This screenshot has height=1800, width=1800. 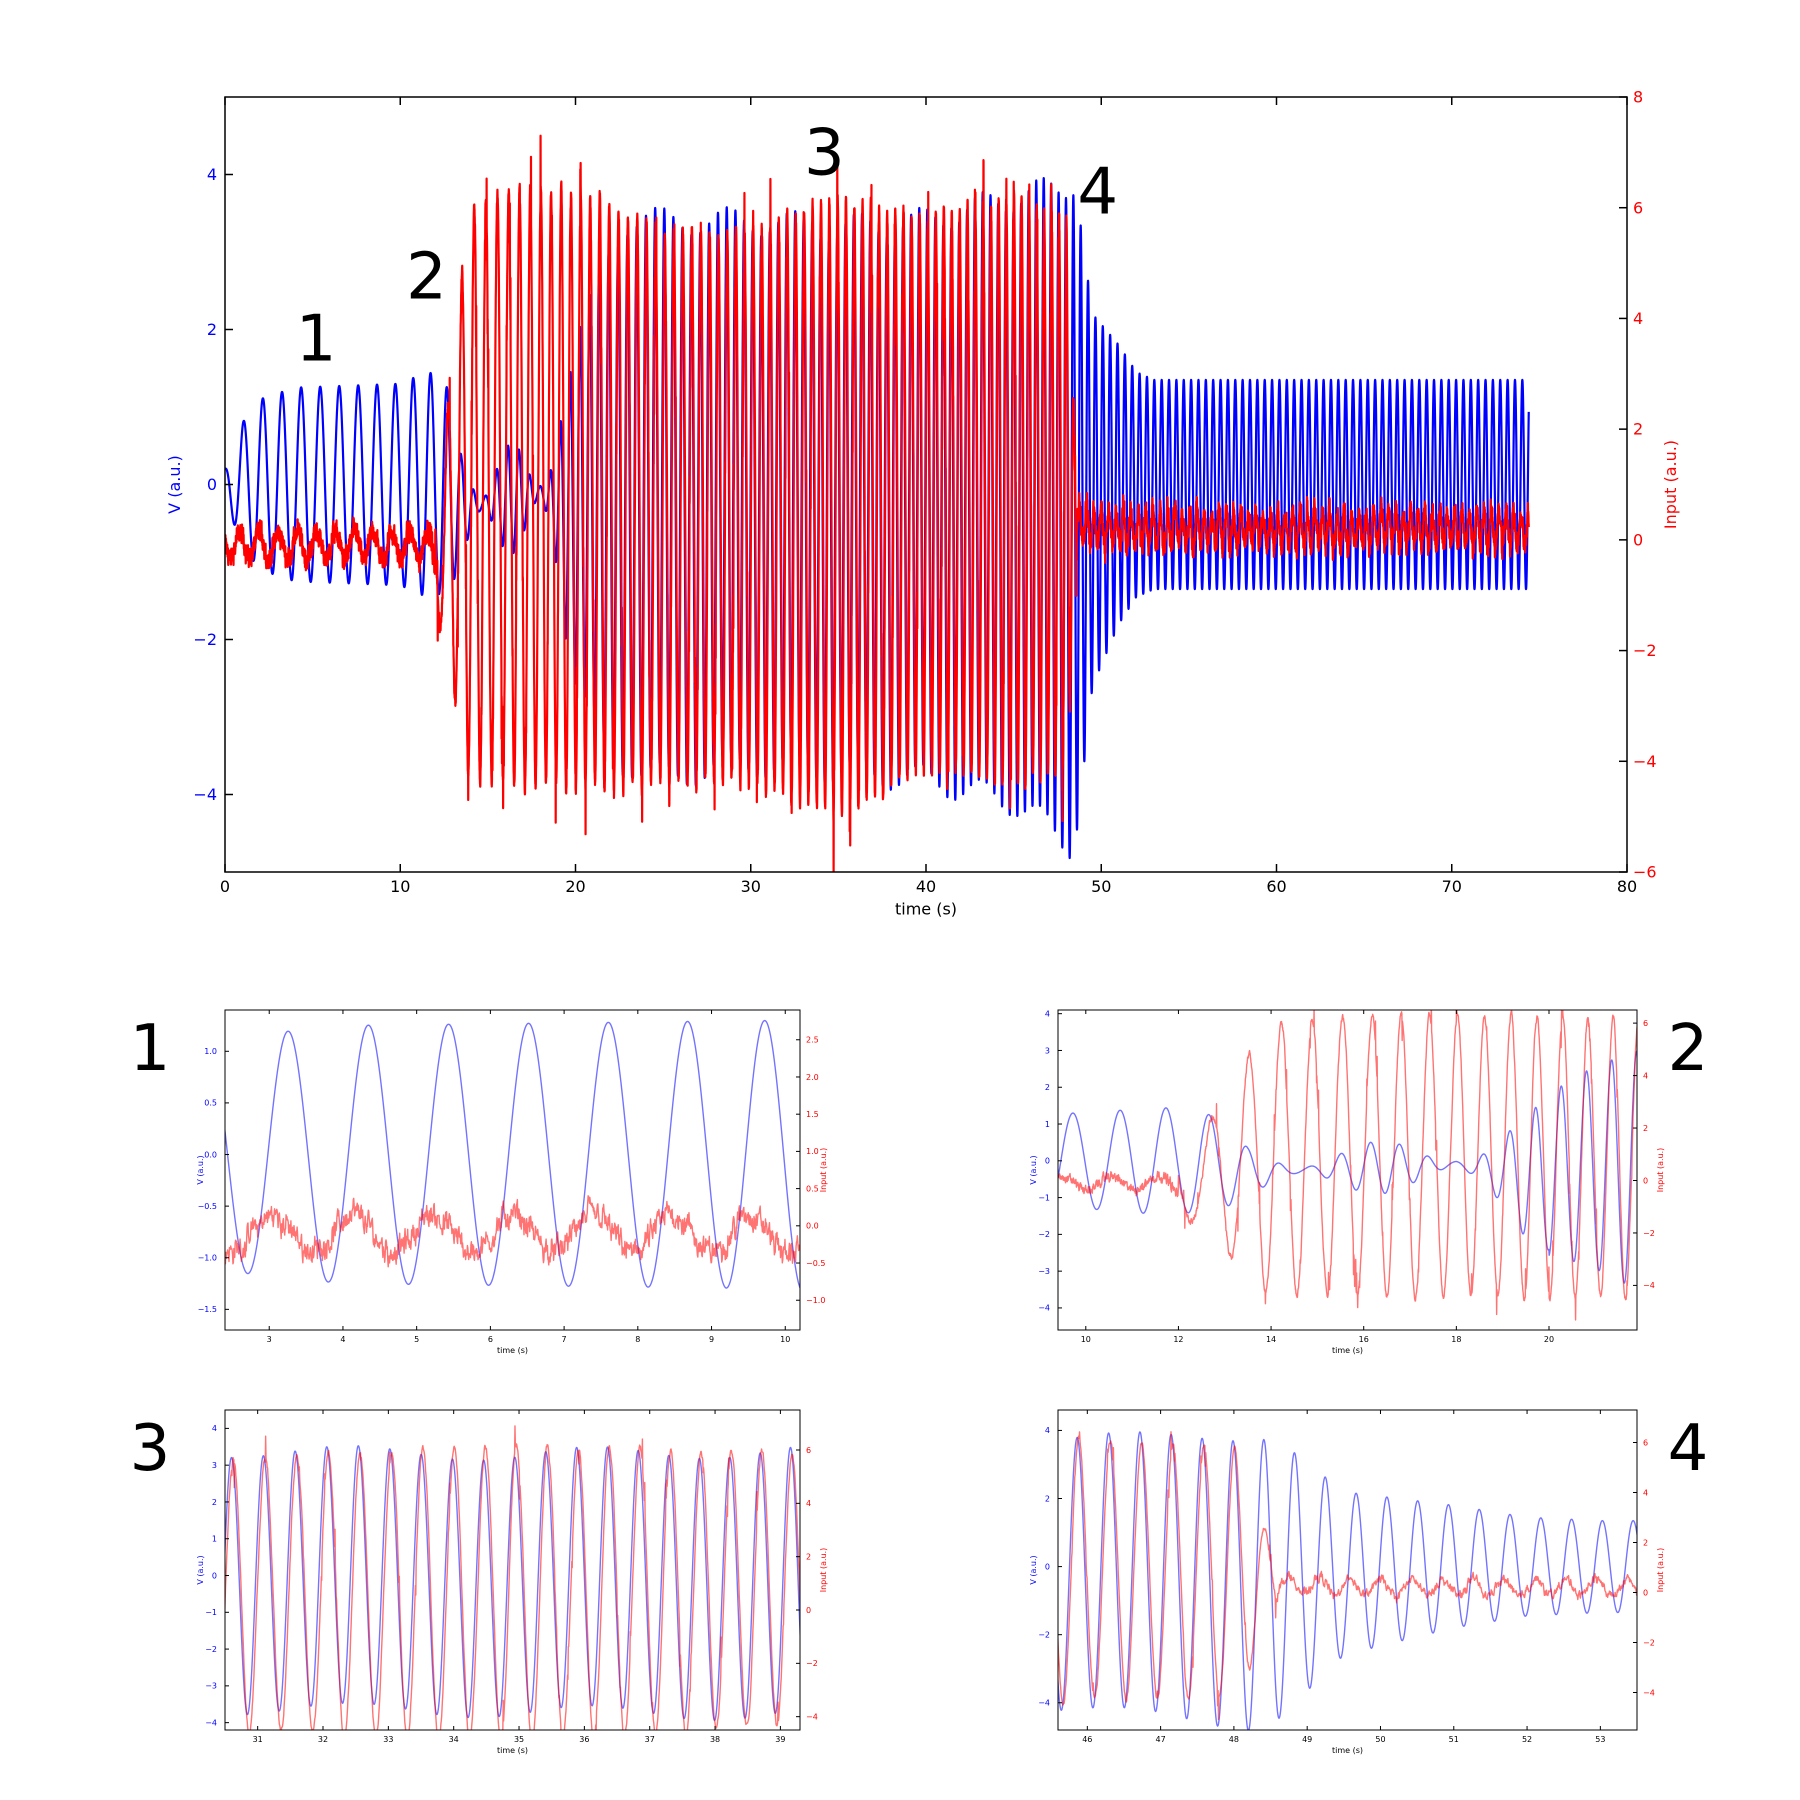 I want to click on x-tick-label: 60, so click(x=1276, y=886).